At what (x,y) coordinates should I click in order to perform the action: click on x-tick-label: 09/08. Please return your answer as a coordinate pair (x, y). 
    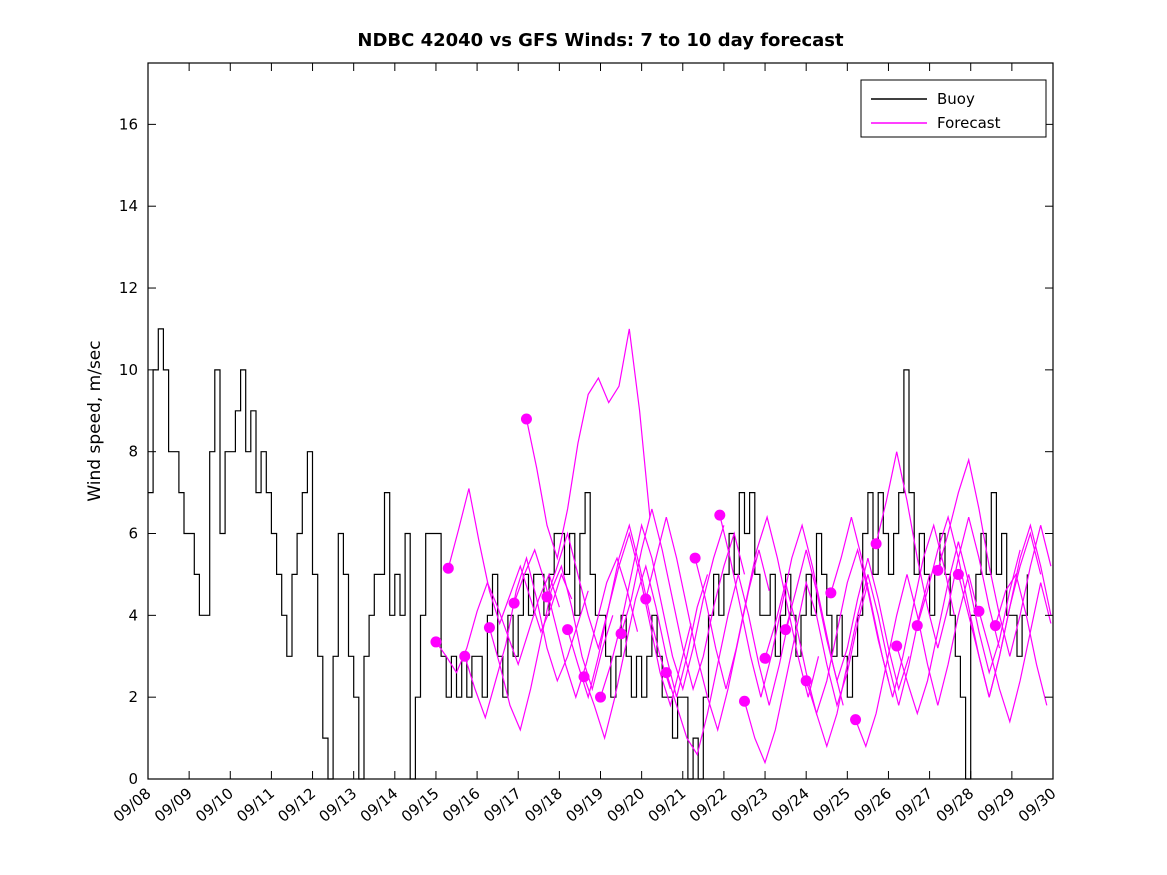
    Looking at the image, I should click on (132, 805).